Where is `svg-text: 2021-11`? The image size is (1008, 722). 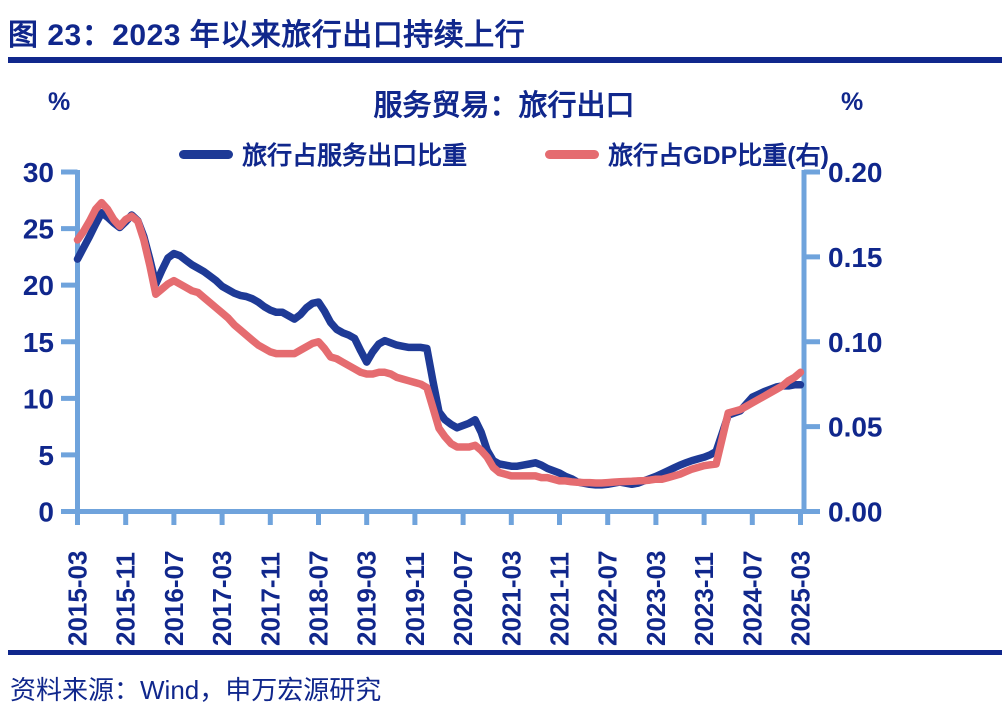
svg-text: 2021-11 is located at coordinates (560, 599).